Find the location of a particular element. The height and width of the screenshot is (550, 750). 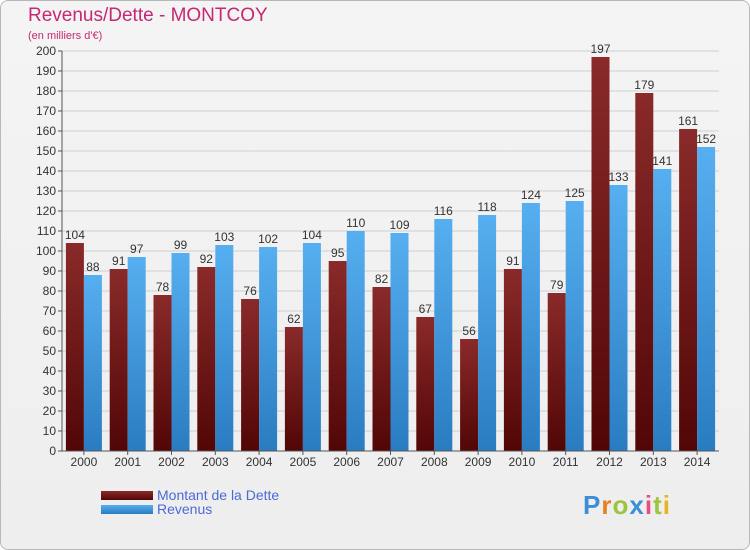

data-label: 197 is located at coordinates (600, 49).